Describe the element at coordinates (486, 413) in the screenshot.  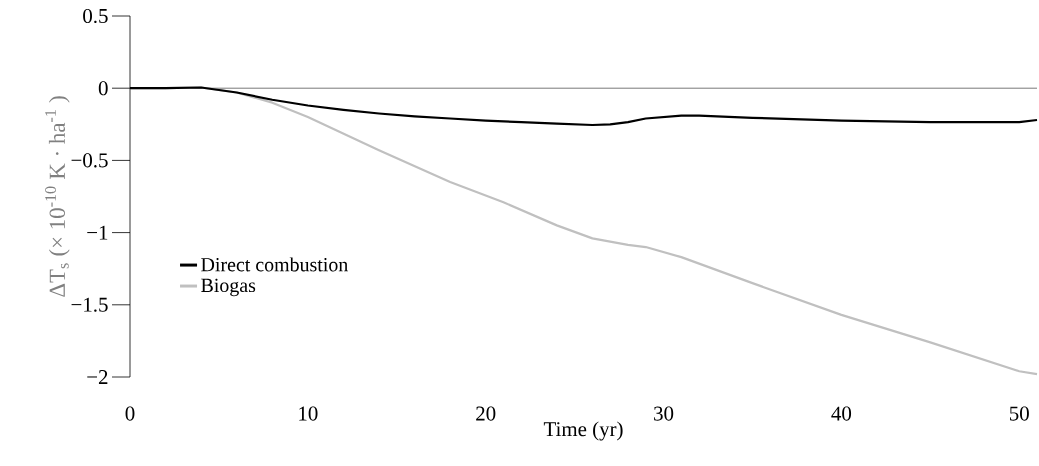
I see `x-tick-label: 20` at that location.